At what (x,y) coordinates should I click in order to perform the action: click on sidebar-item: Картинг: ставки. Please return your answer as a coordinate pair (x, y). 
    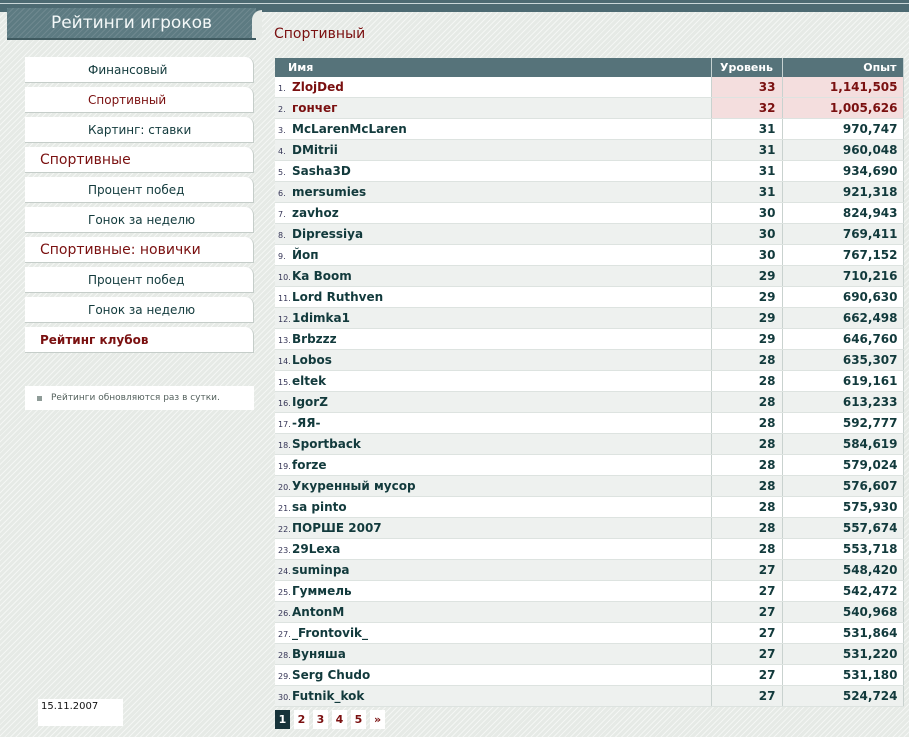
    Looking at the image, I should click on (139, 130).